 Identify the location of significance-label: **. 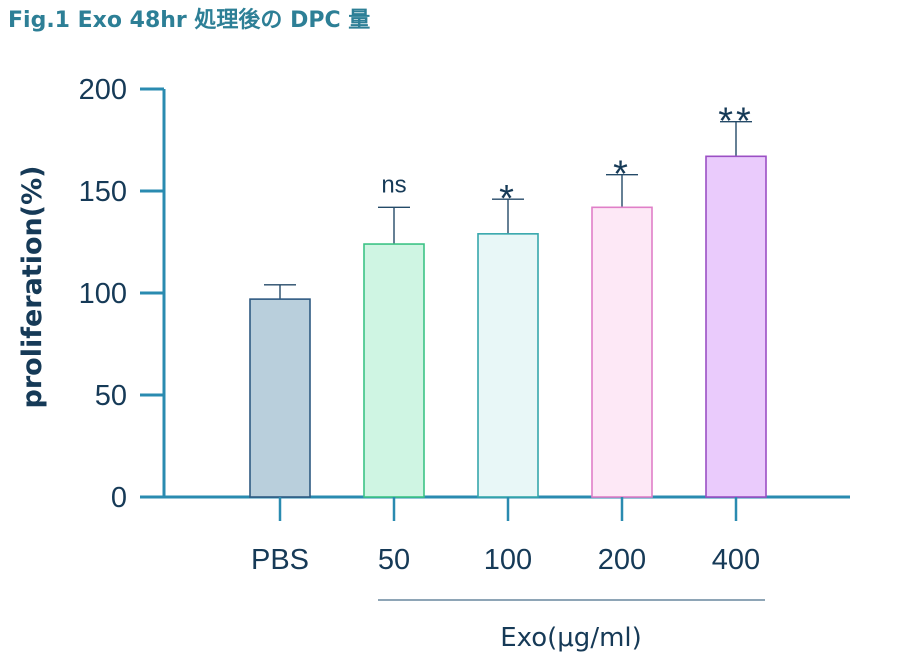
(736, 122).